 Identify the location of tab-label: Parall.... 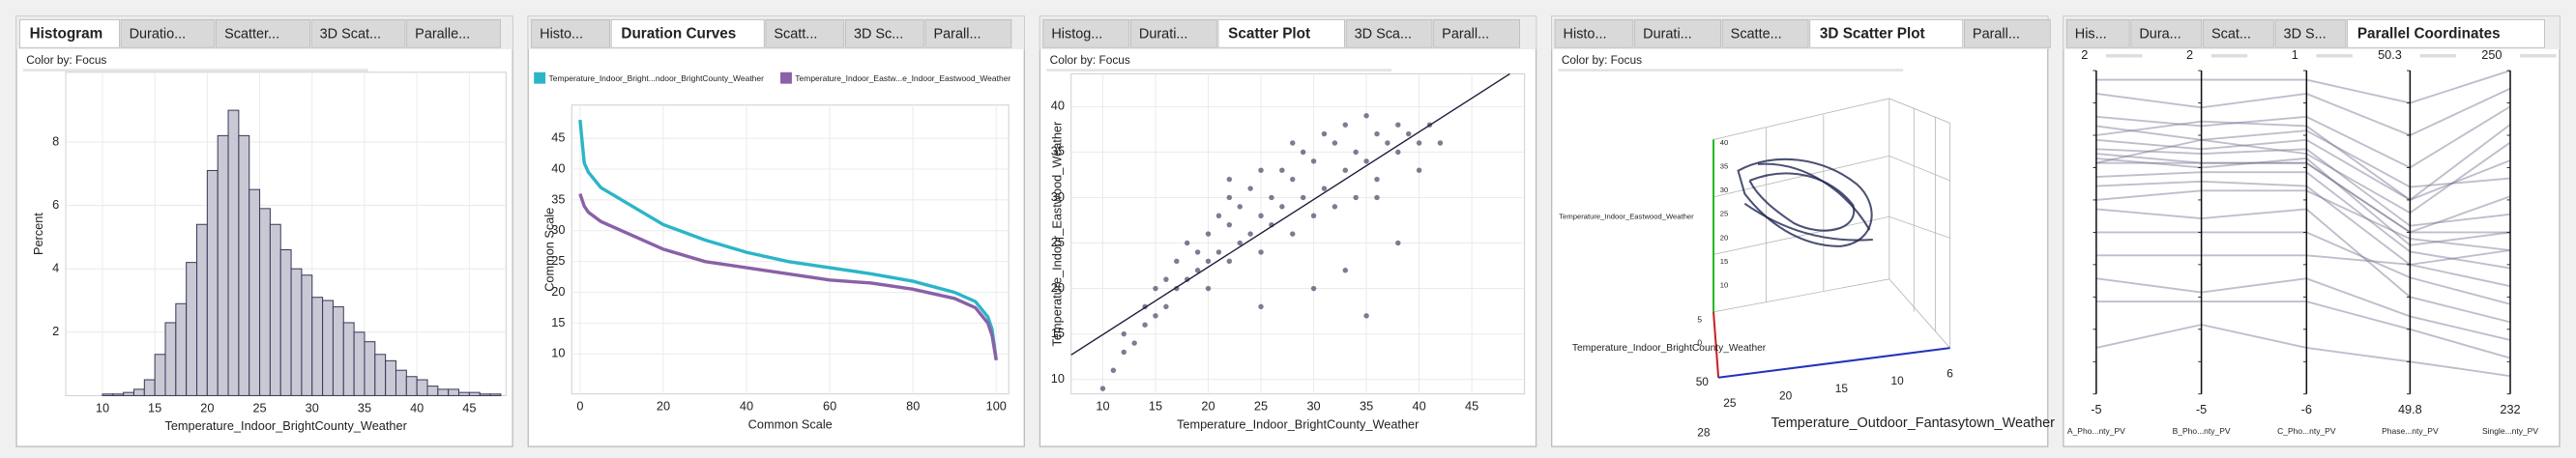
(957, 34).